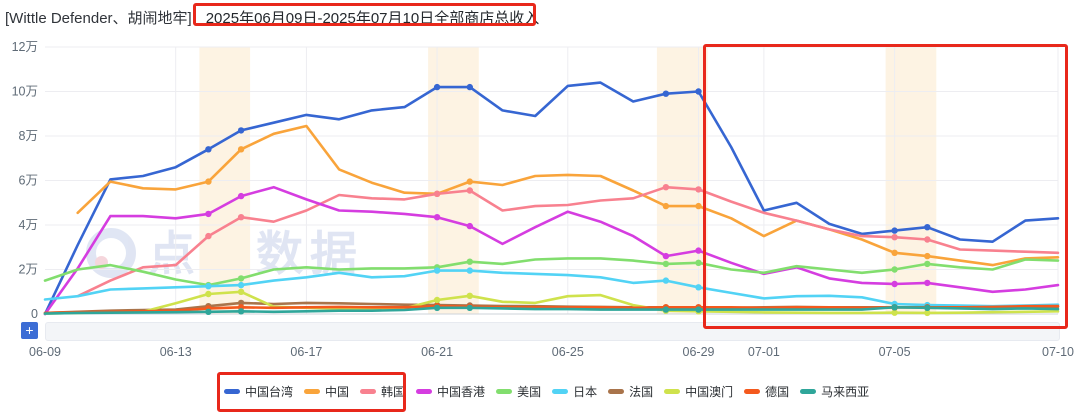 Image resolution: width=1080 pixels, height=415 pixels. Describe the element at coordinates (585, 392) in the screenshot. I see `legend-label: 日本` at that location.